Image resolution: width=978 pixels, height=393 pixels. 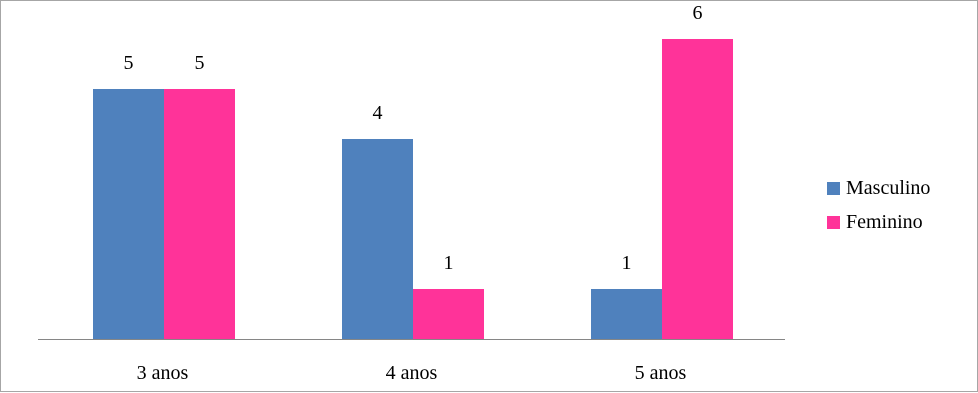 I want to click on legend-item-masculino: Masculino, so click(x=902, y=188).